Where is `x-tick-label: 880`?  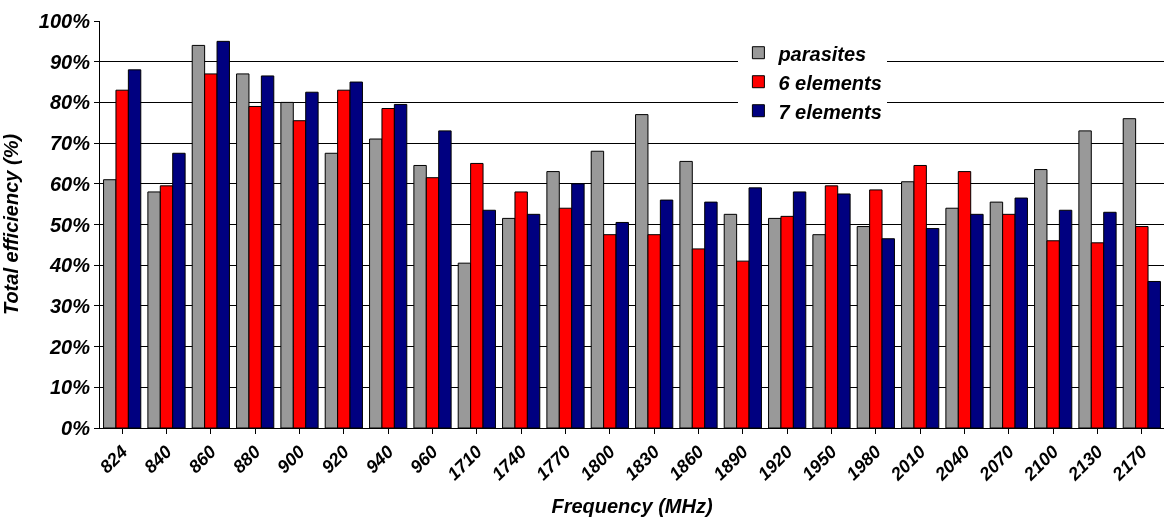
x-tick-label: 880 is located at coordinates (246, 459).